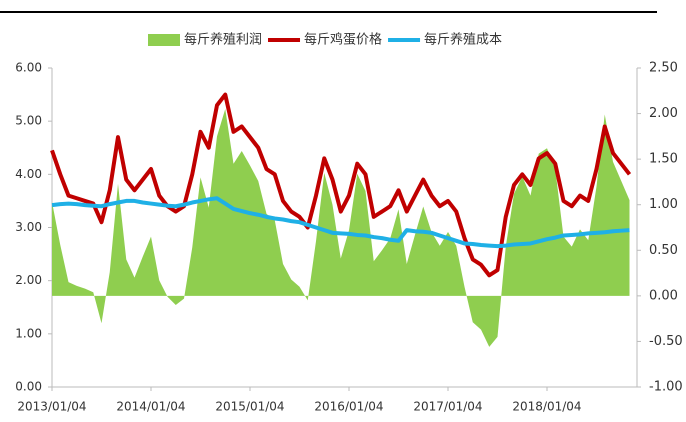 The height and width of the screenshot is (422, 686). Describe the element at coordinates (463, 40) in the screenshot. I see `legend-label: 每斤养殖成本` at that location.